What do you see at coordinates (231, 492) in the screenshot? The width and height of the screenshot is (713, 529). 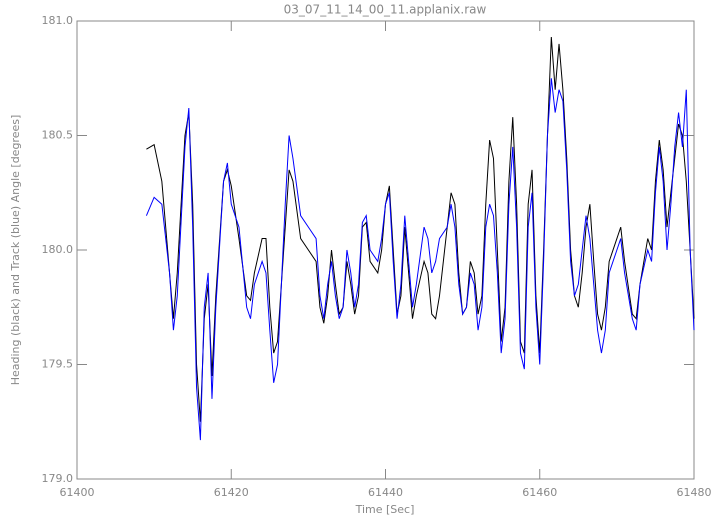 I see `x-tick-label: 61420` at bounding box center [231, 492].